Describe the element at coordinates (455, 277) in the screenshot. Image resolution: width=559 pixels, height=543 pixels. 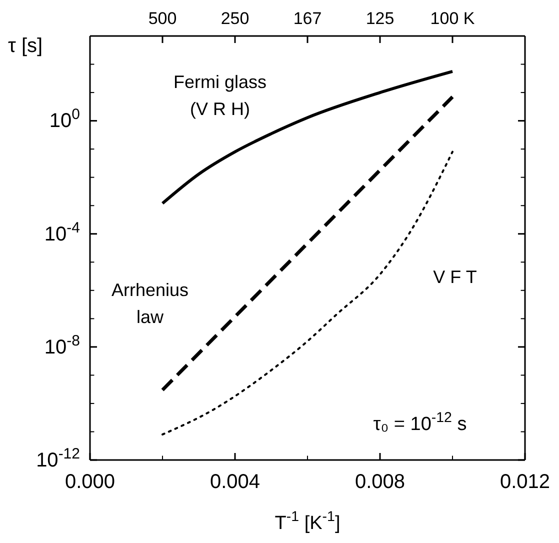
I see `text: V F T` at that location.